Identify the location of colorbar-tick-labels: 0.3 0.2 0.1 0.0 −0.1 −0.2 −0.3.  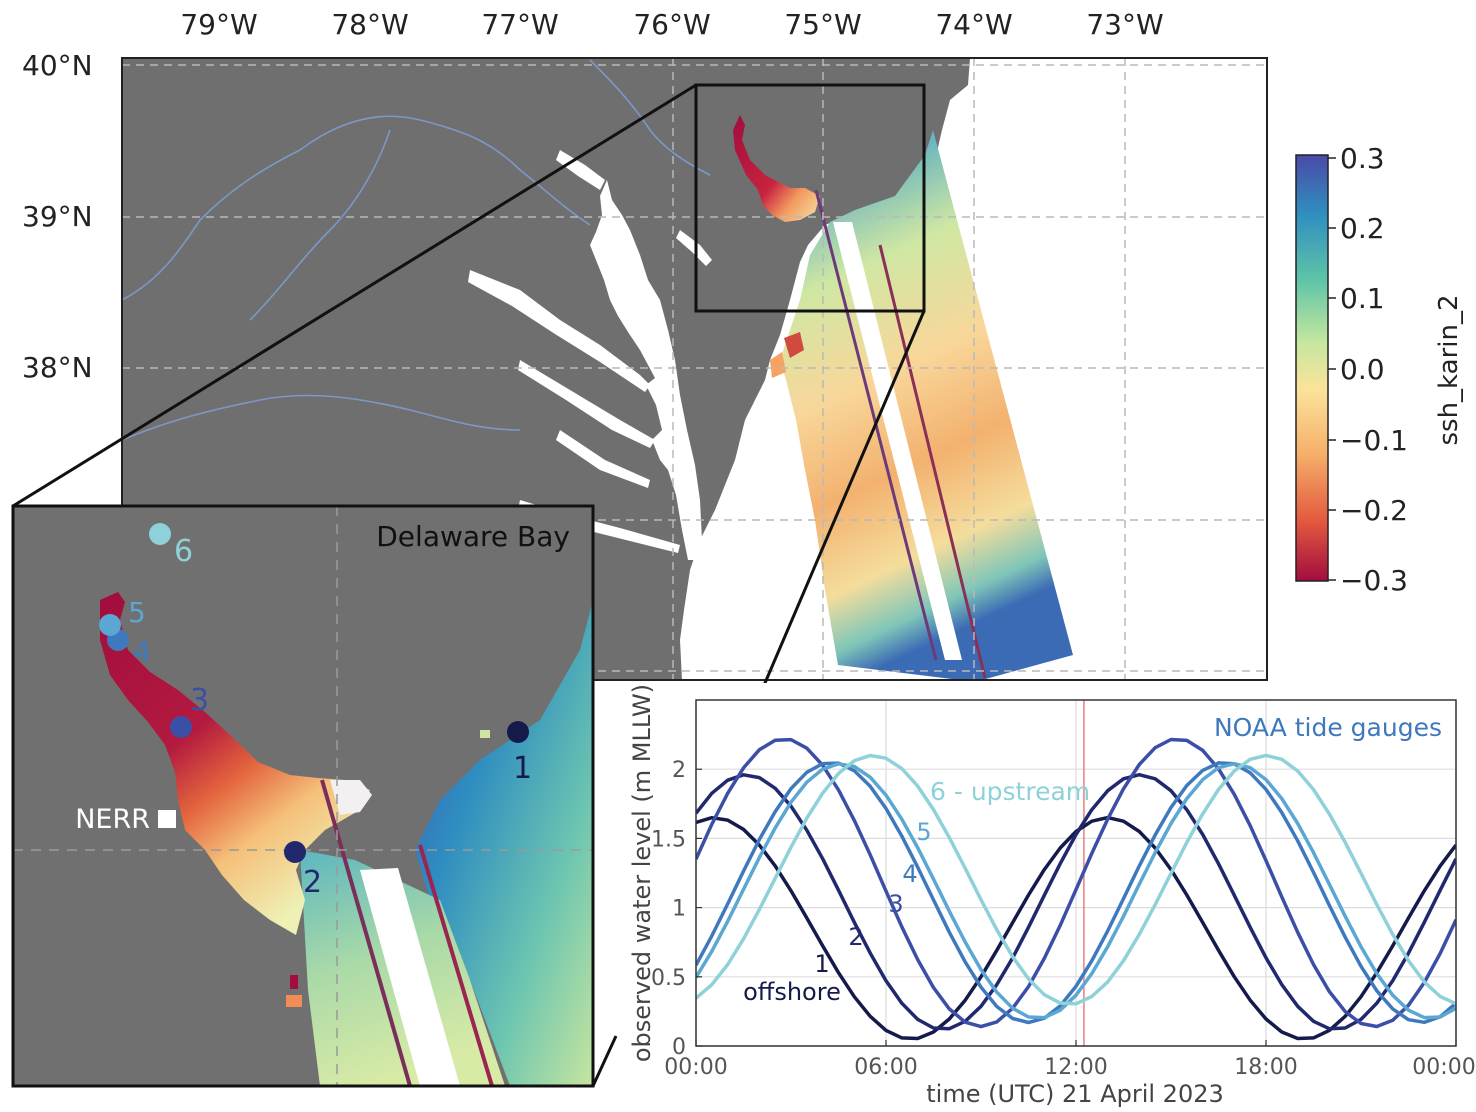
(1374, 369).